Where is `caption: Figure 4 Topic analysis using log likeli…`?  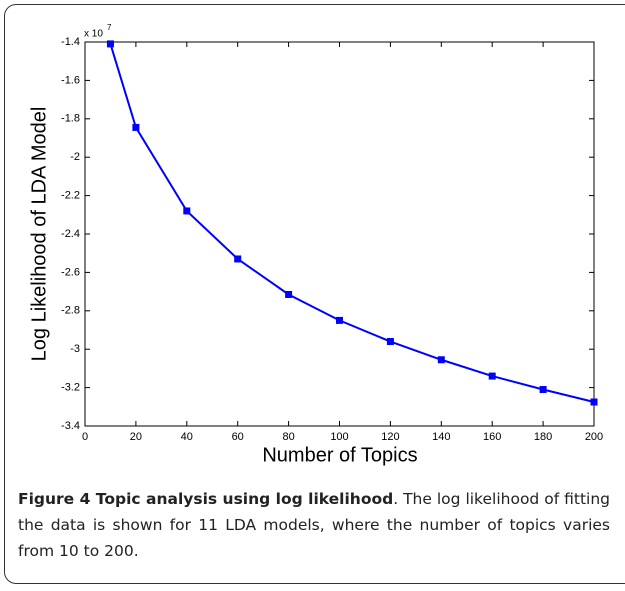
caption: Figure 4 Topic analysis using log likeli… is located at coordinates (314, 525).